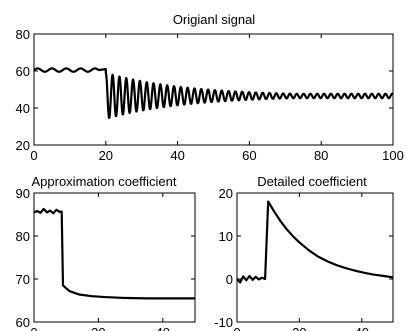  Describe the element at coordinates (315, 242) in the screenshot. I see `series-line-detailed-coefficient` at that location.